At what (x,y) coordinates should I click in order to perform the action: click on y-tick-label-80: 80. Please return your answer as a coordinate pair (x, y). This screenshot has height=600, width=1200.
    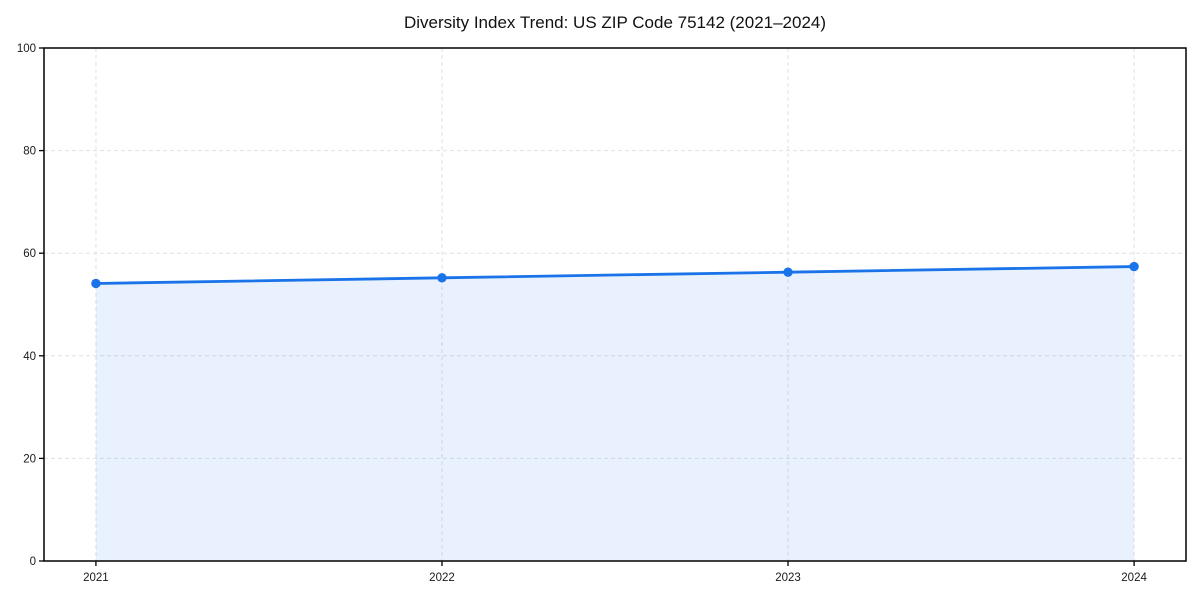
    Looking at the image, I should click on (29, 152).